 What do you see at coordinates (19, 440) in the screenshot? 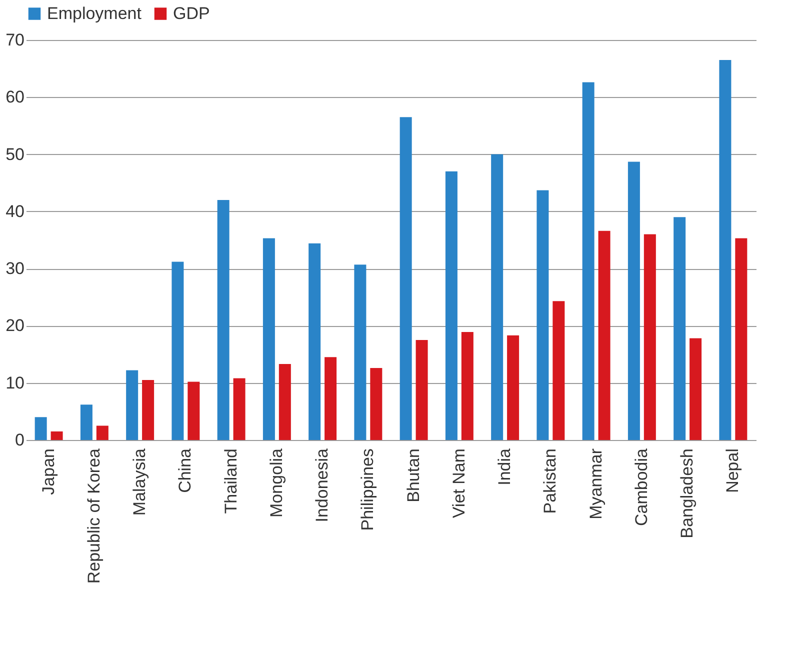
I see `y-tick-label: 0` at bounding box center [19, 440].